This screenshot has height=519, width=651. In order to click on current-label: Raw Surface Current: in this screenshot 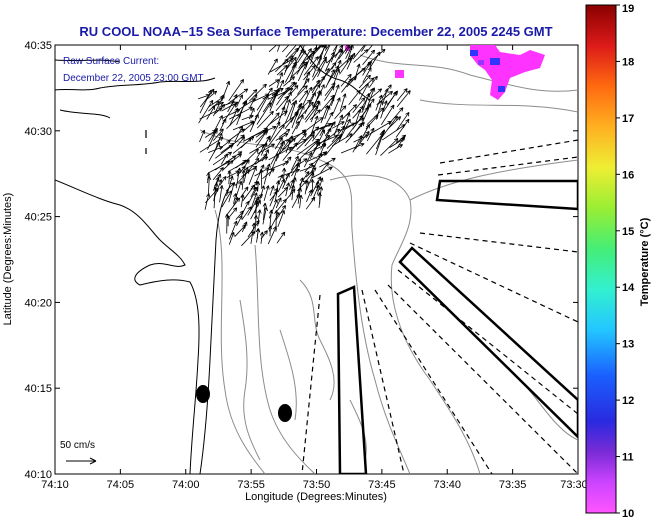, I will do `click(111, 61)`.